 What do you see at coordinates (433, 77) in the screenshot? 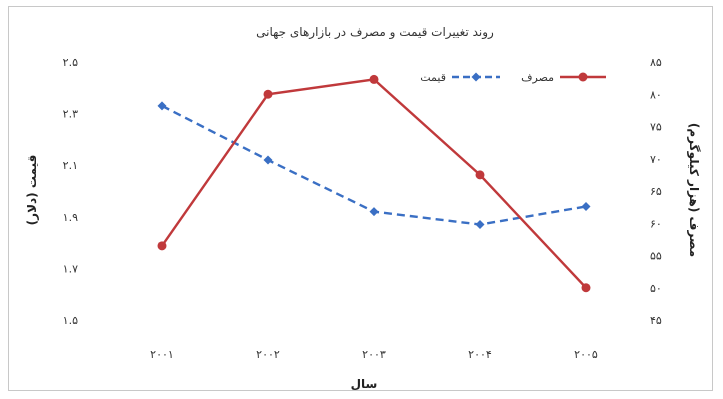
I see `legend-label-0: قیمت` at bounding box center [433, 77].